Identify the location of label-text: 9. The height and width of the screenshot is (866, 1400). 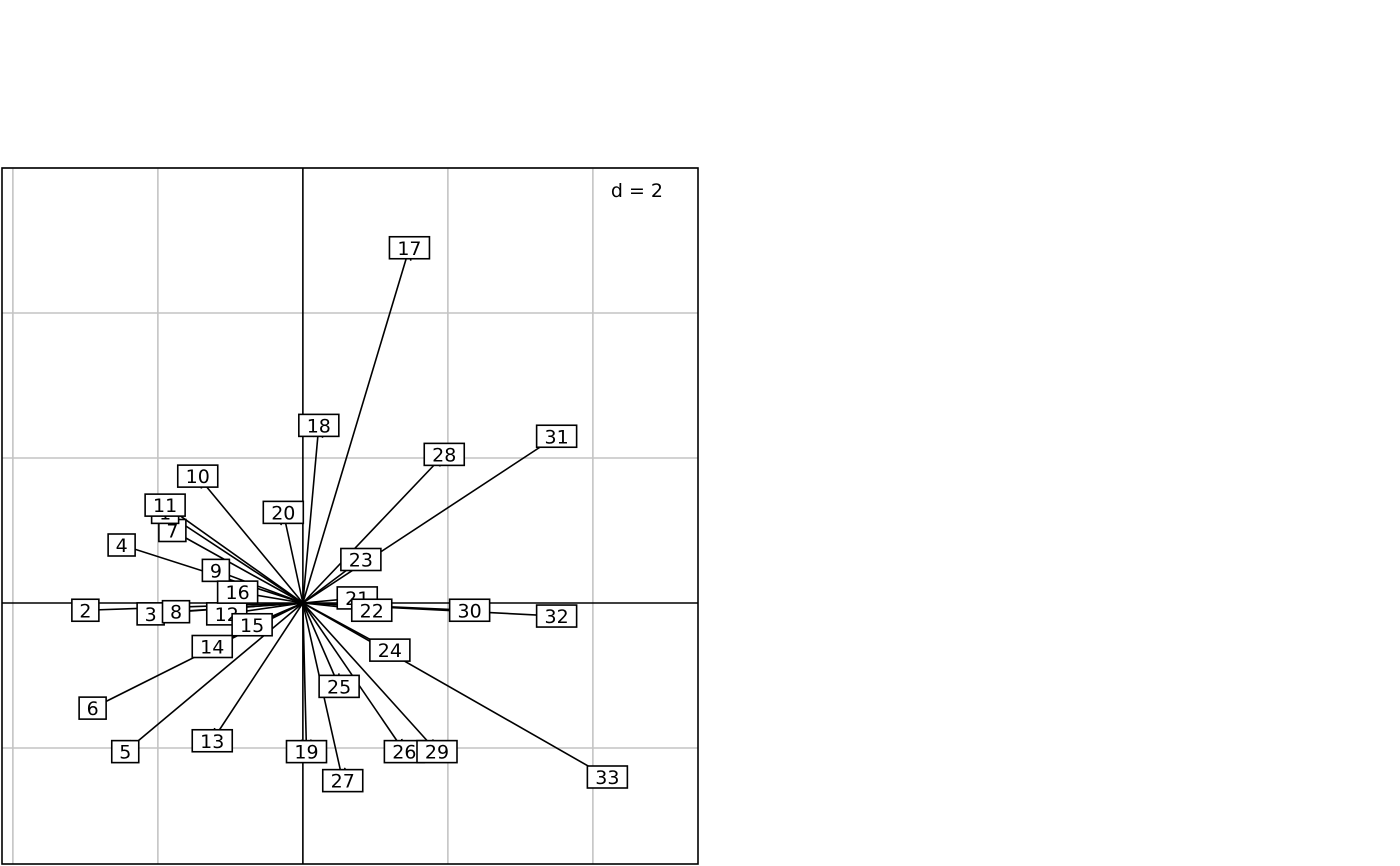
(216, 571).